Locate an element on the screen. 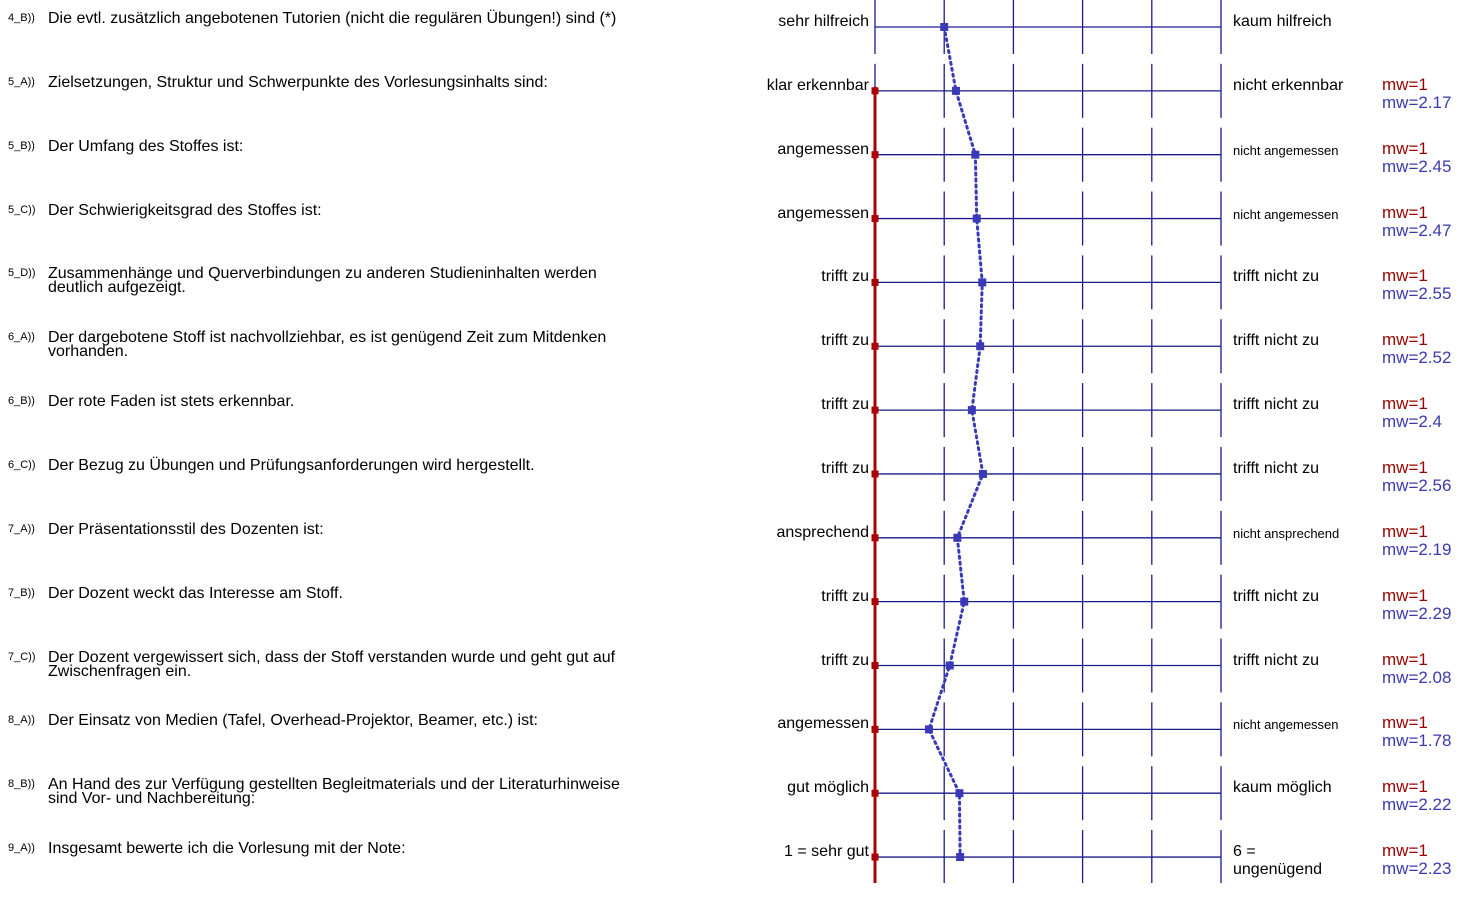 The width and height of the screenshot is (1477, 902). question-code: 6_A)) is located at coordinates (21, 337).